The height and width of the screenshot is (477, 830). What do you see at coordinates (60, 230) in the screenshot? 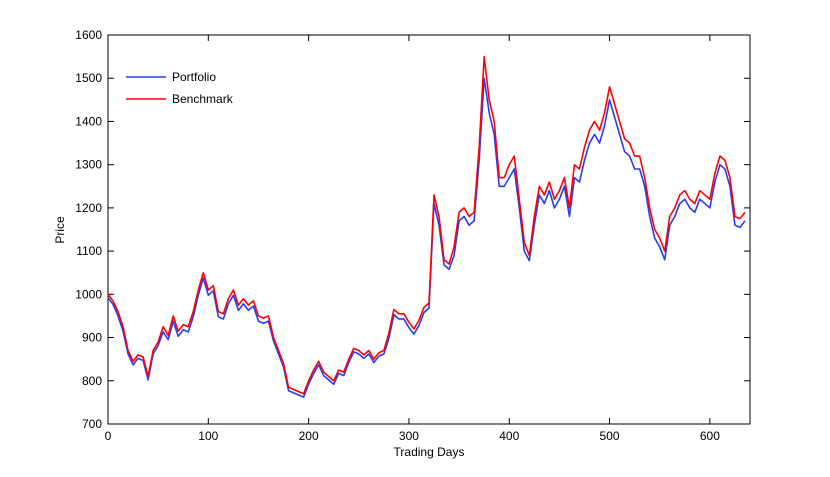
I see `y-axis-label: Price` at bounding box center [60, 230].